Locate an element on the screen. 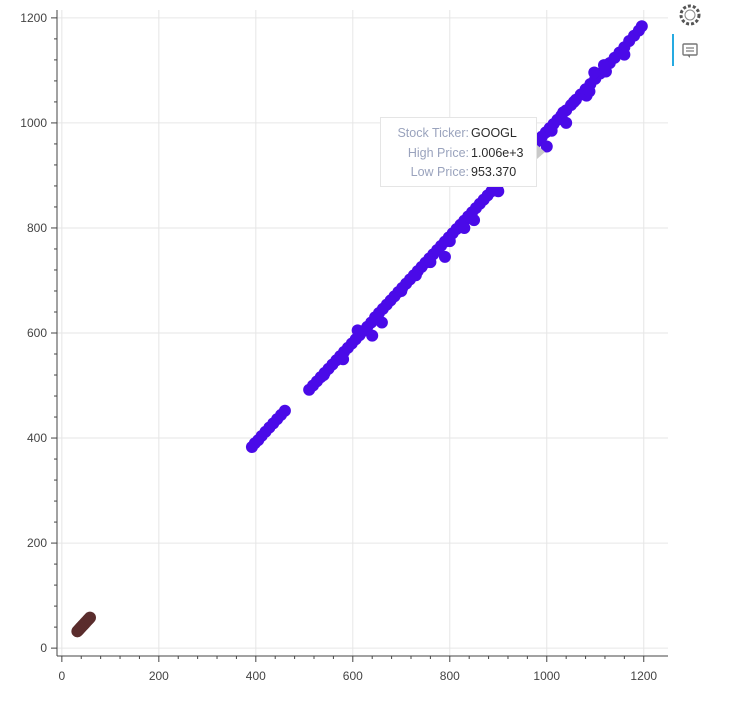 The width and height of the screenshot is (729, 704). x-tick-label: 800 is located at coordinates (450, 676).